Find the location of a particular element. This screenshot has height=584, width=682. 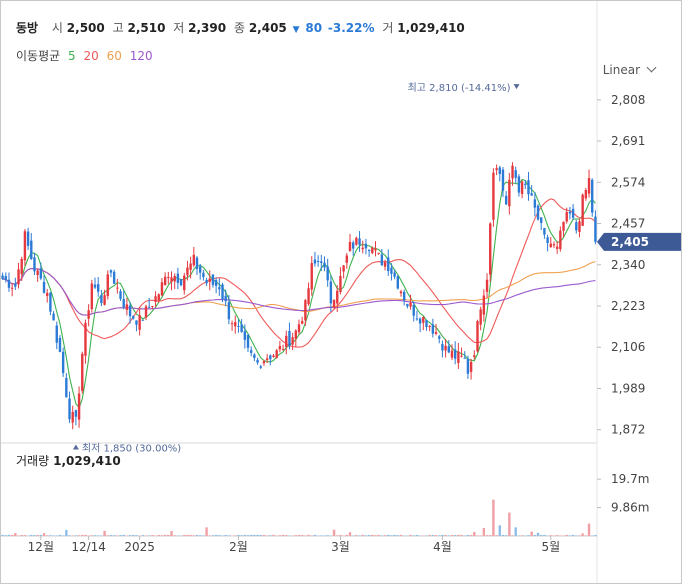

volume-panel-title: 거래량 1,029,410 is located at coordinates (68, 460).